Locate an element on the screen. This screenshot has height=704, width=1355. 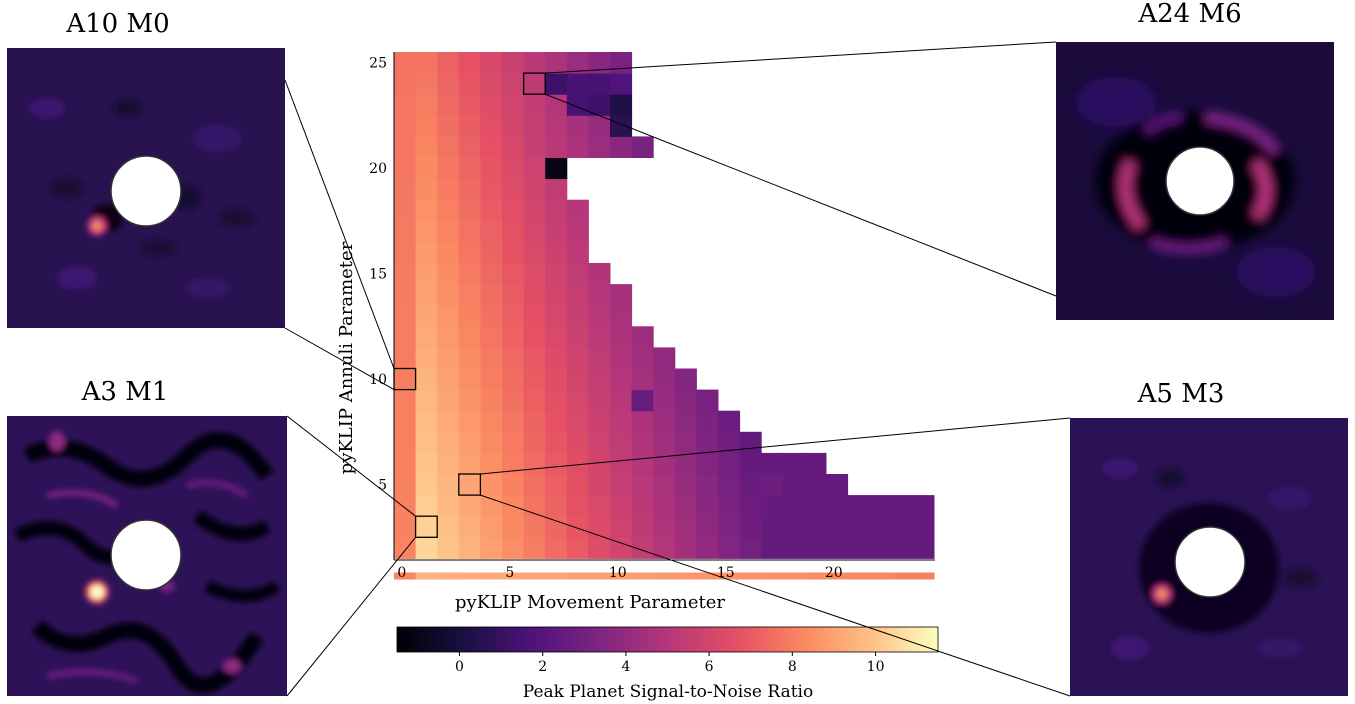
panel-a3m1-title: A3 M1 is located at coordinates (125, 392).